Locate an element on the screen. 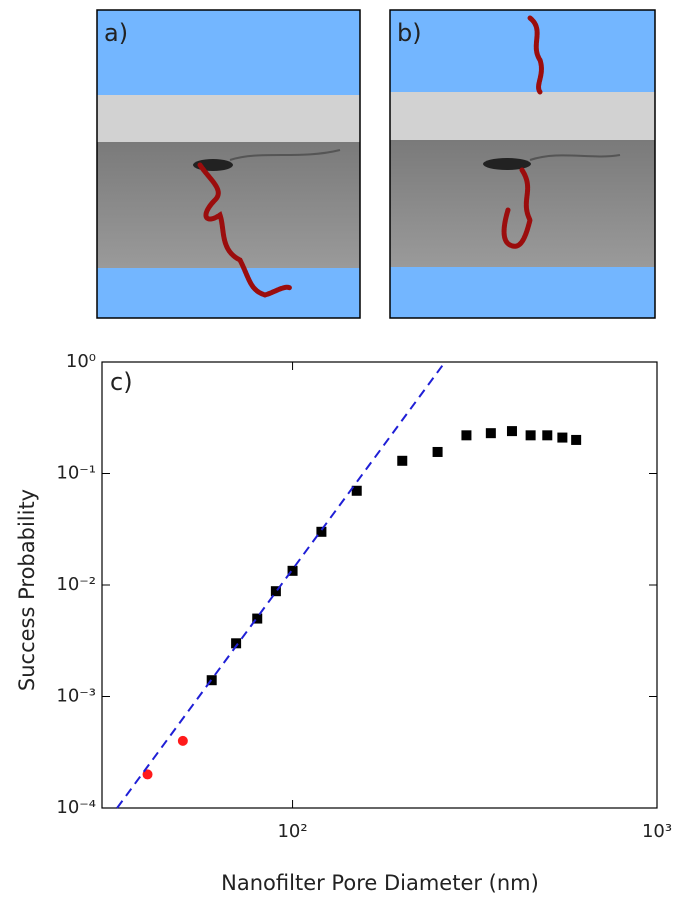 This screenshot has width=688, height=904. y-tick-label: 10⁻³ is located at coordinates (76, 696).